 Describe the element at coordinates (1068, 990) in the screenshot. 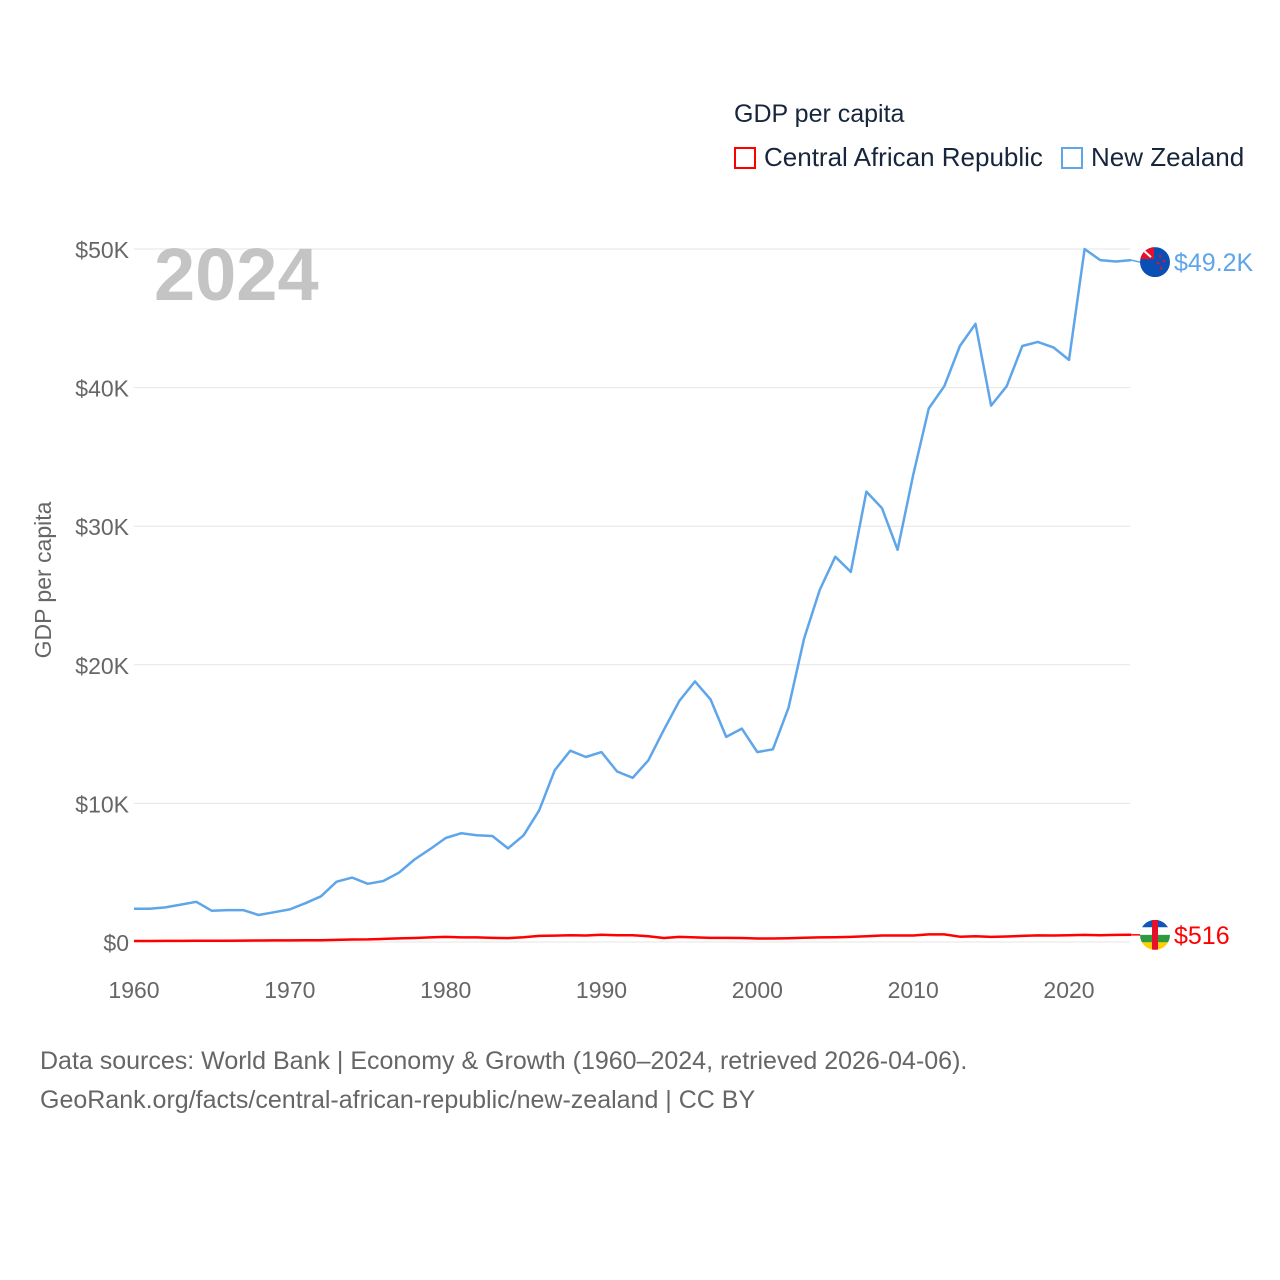

I see `x-tick-label: 2020` at that location.